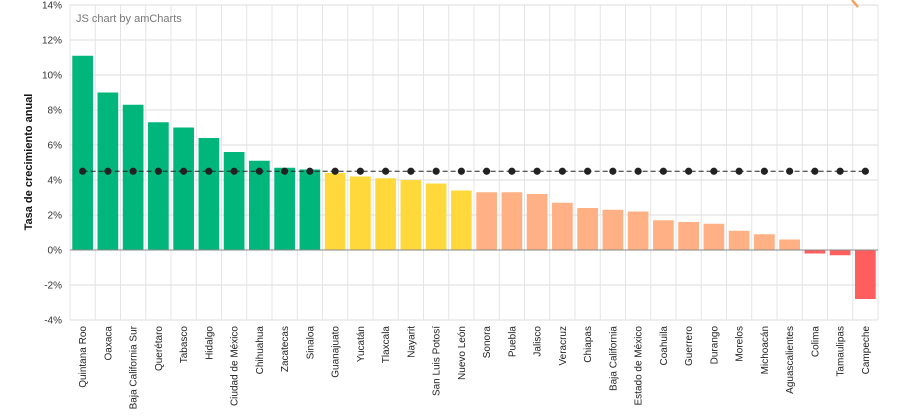  I want to click on x-tick-label: Coahuila, so click(664, 346).